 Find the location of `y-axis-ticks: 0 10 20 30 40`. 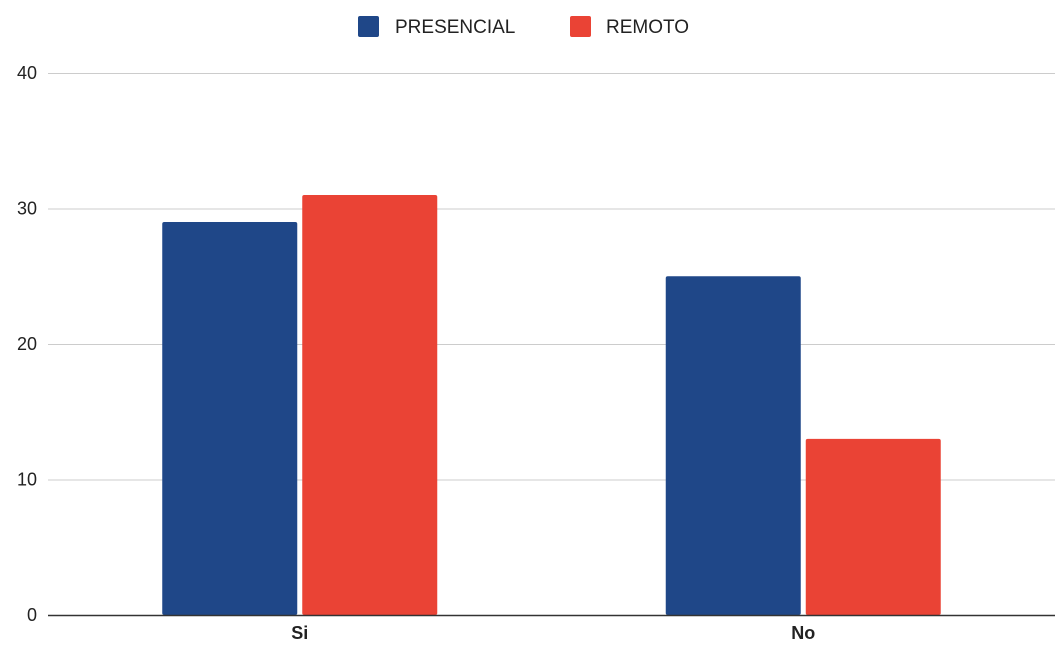

y-axis-ticks: 0 10 20 30 40 is located at coordinates (27, 344).